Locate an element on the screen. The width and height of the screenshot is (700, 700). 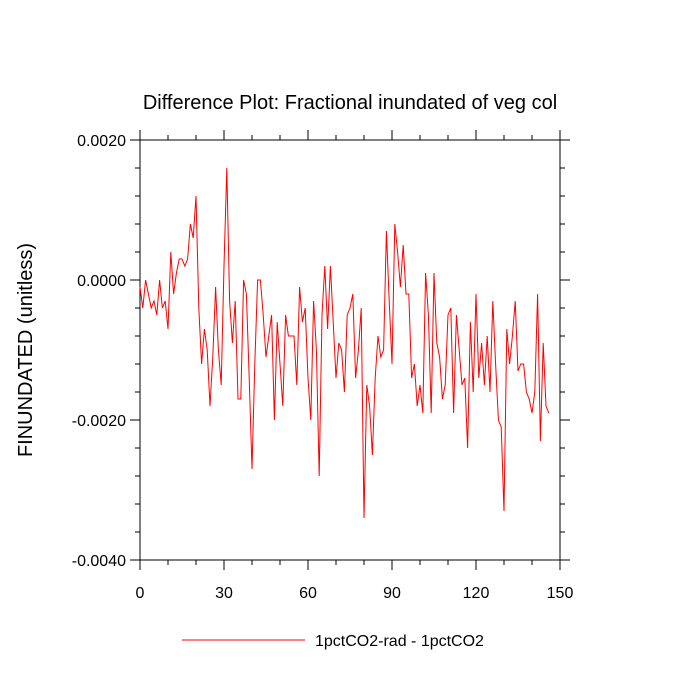
y-axis-label: FINUNDATED (unitless) is located at coordinates (26, 350).